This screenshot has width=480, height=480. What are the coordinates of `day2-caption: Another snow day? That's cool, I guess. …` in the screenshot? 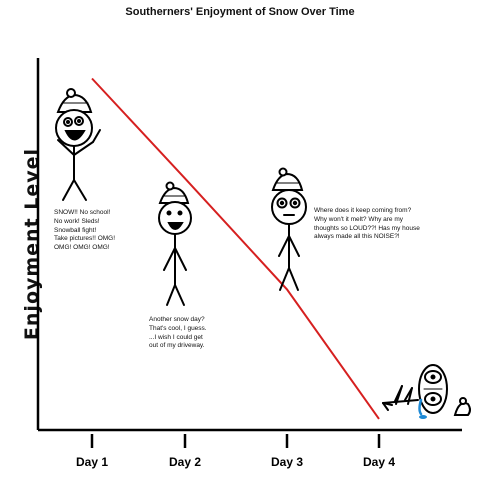 It's located at (178, 333).